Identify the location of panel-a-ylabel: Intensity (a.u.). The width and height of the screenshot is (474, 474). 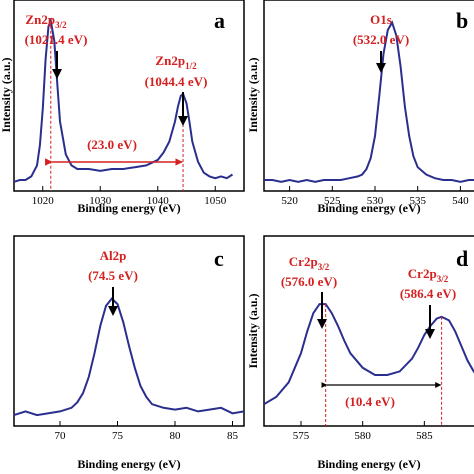
(6, 94).